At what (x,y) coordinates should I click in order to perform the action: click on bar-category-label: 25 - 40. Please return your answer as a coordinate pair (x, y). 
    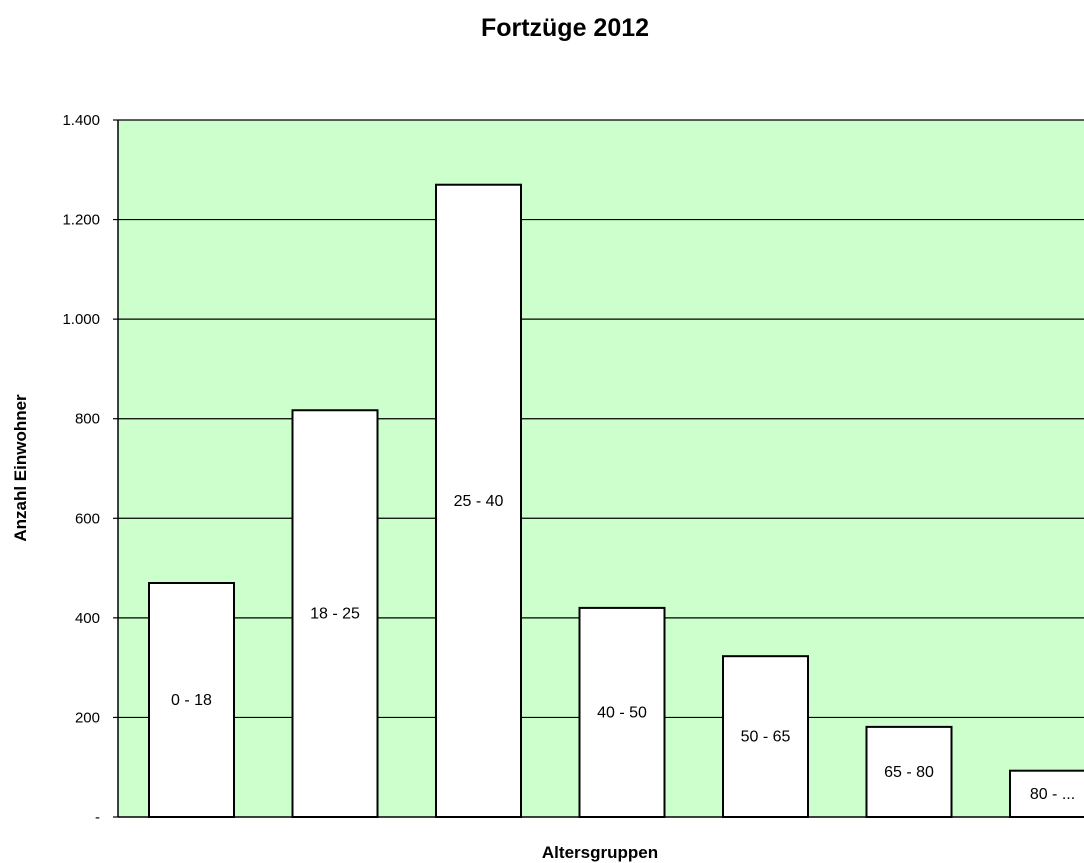
    Looking at the image, I should click on (479, 501).